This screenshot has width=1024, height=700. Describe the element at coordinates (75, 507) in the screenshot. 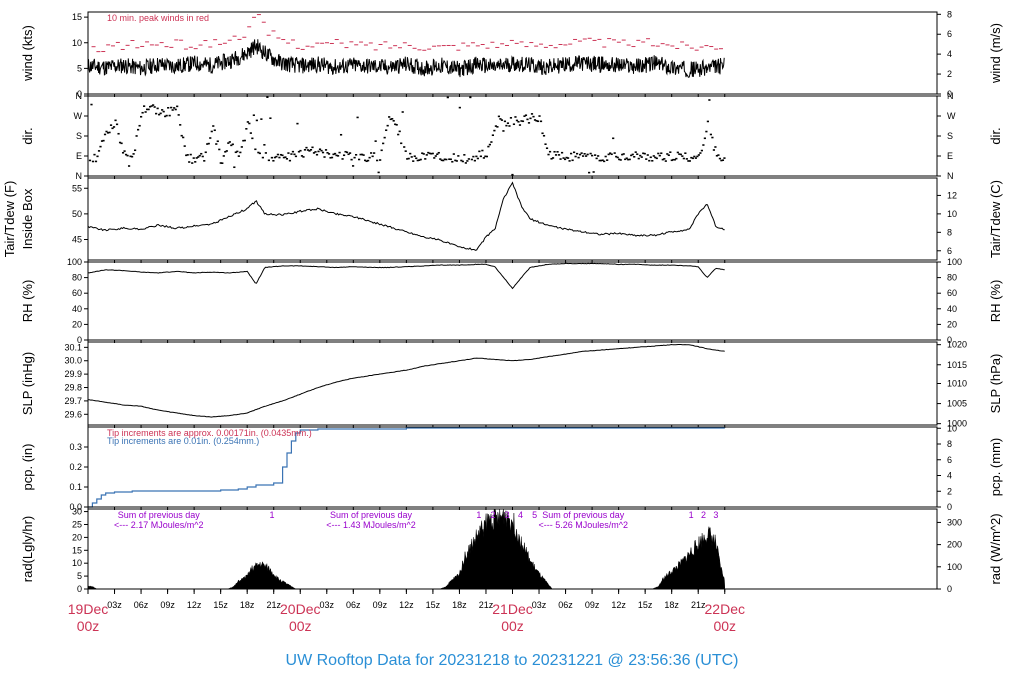

I see `left-tick-label: 0.0` at that location.